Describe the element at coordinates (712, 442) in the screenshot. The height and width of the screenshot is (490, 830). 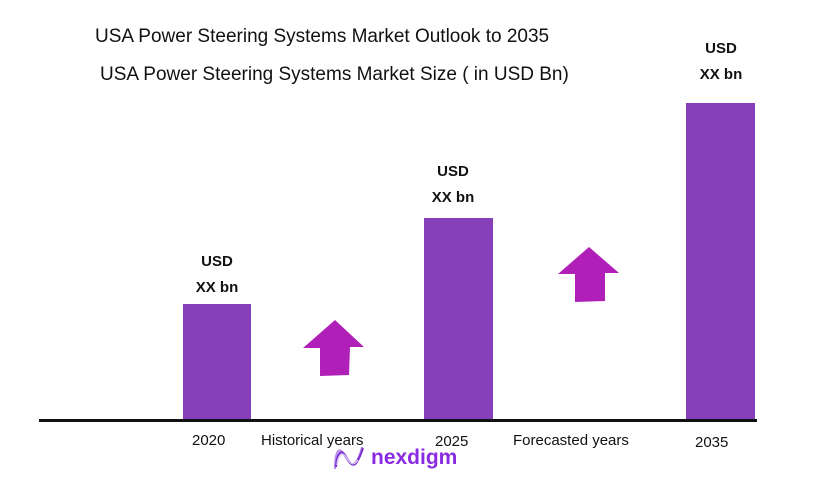
I see `x-label-2035: 2035` at that location.